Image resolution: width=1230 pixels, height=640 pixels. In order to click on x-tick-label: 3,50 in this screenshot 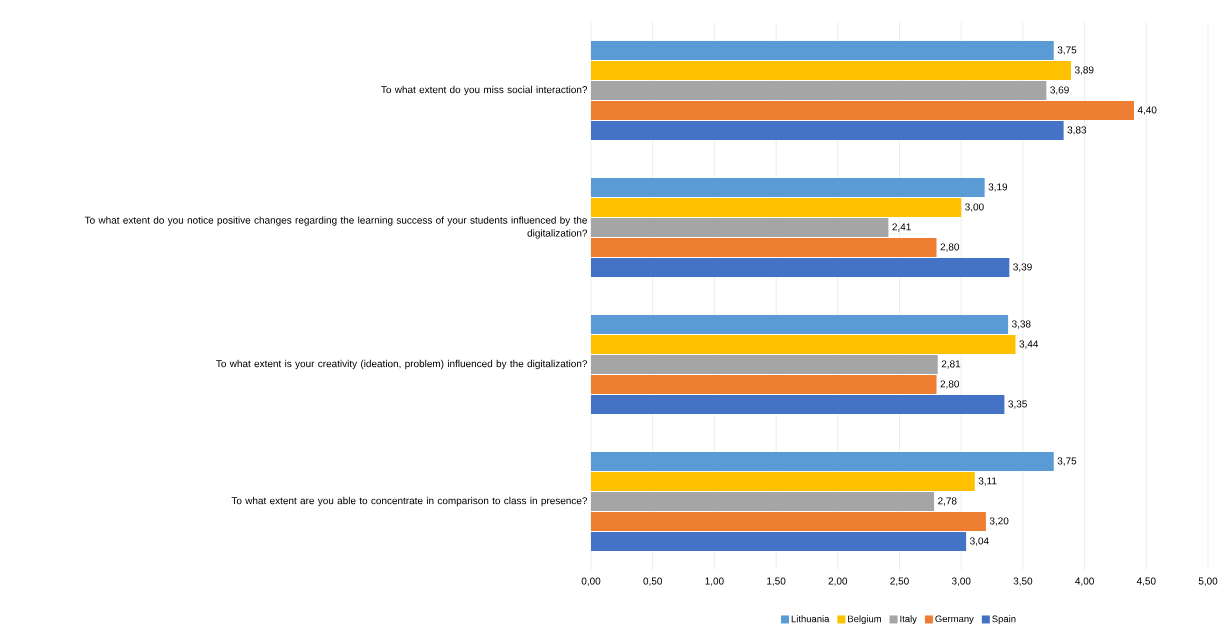, I will do `click(1023, 581)`.